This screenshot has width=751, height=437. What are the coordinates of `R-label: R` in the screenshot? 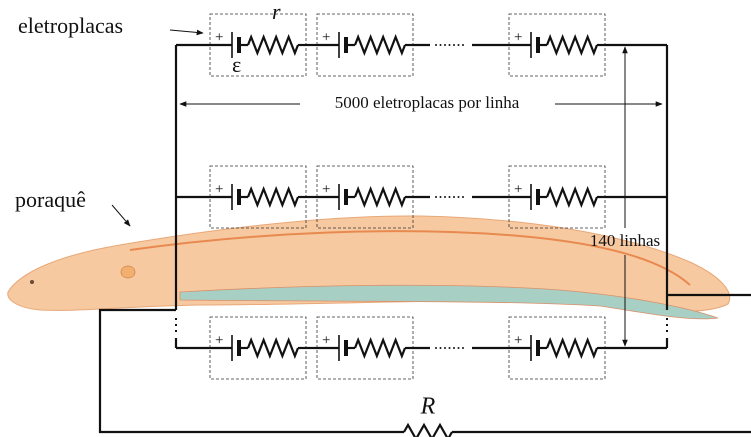 It's located at (428, 407).